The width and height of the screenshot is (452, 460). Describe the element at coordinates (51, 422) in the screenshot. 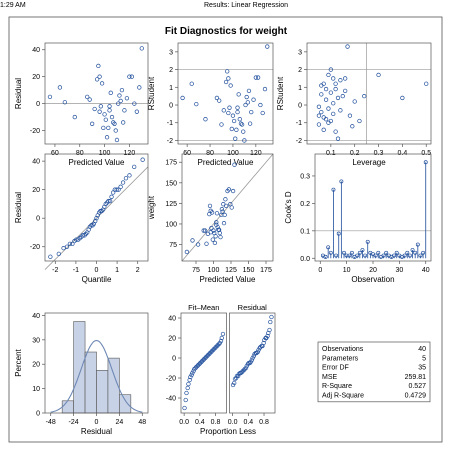

I see `x-tick-label: -48` at that location.